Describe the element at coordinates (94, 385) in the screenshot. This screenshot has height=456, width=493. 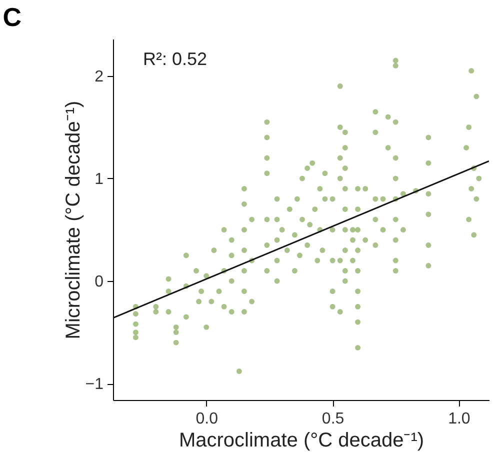
I see `y-tick-label: −1` at that location.